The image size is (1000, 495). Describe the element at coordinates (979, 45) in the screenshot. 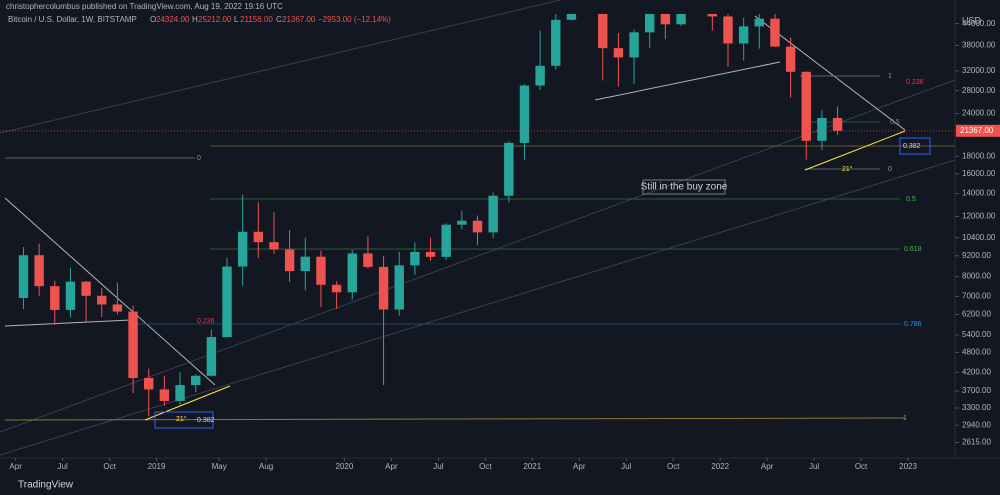

I see `y-tick-label: 38000.00` at that location.